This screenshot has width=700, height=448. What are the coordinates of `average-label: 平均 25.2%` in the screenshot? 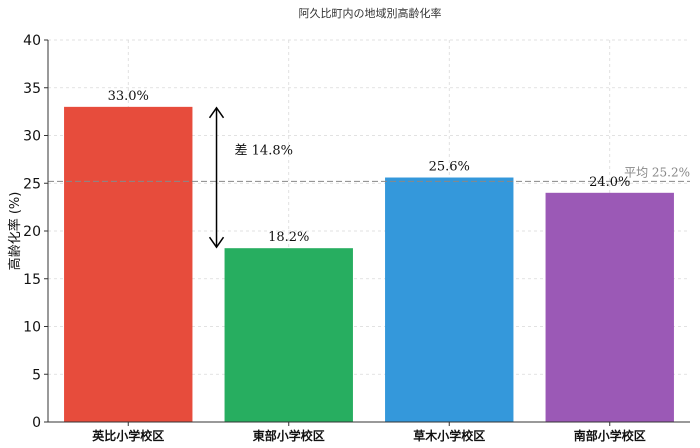 It's located at (657, 172).